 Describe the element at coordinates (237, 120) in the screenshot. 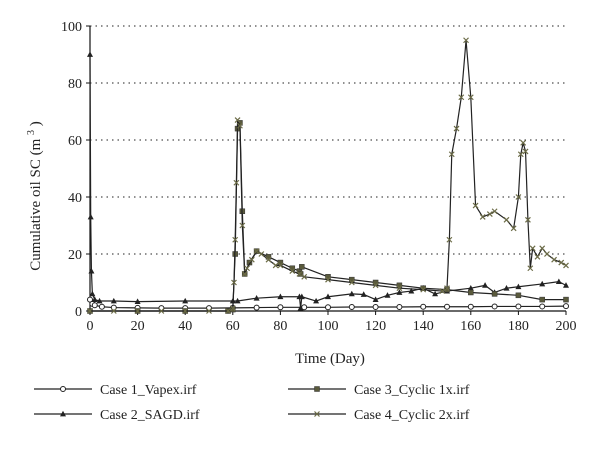

I see `series-4-point-11-stroke-b` at that location.